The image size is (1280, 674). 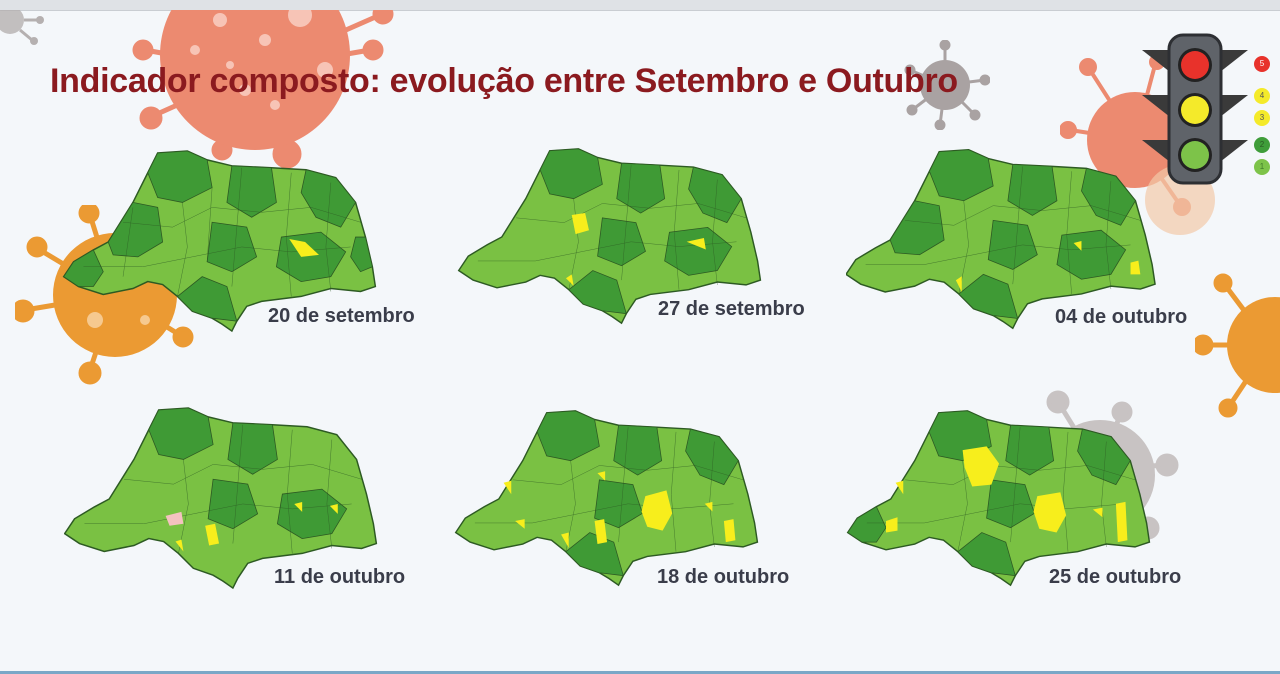 I want to click on map-date-label: 11 de outubro, so click(x=340, y=577).